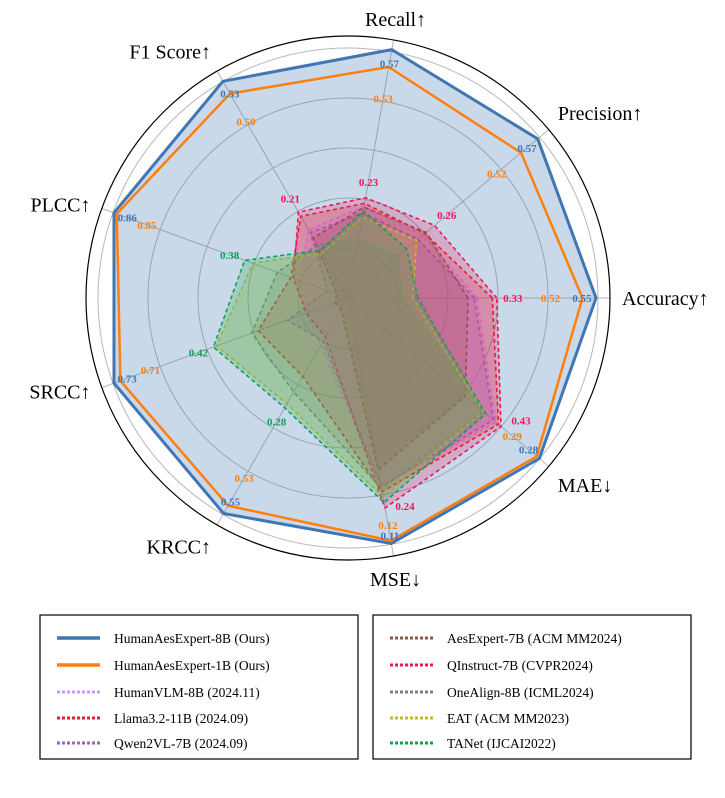  Describe the element at coordinates (290, 199) in the screenshot. I see `data-label: 0.21` at that location.